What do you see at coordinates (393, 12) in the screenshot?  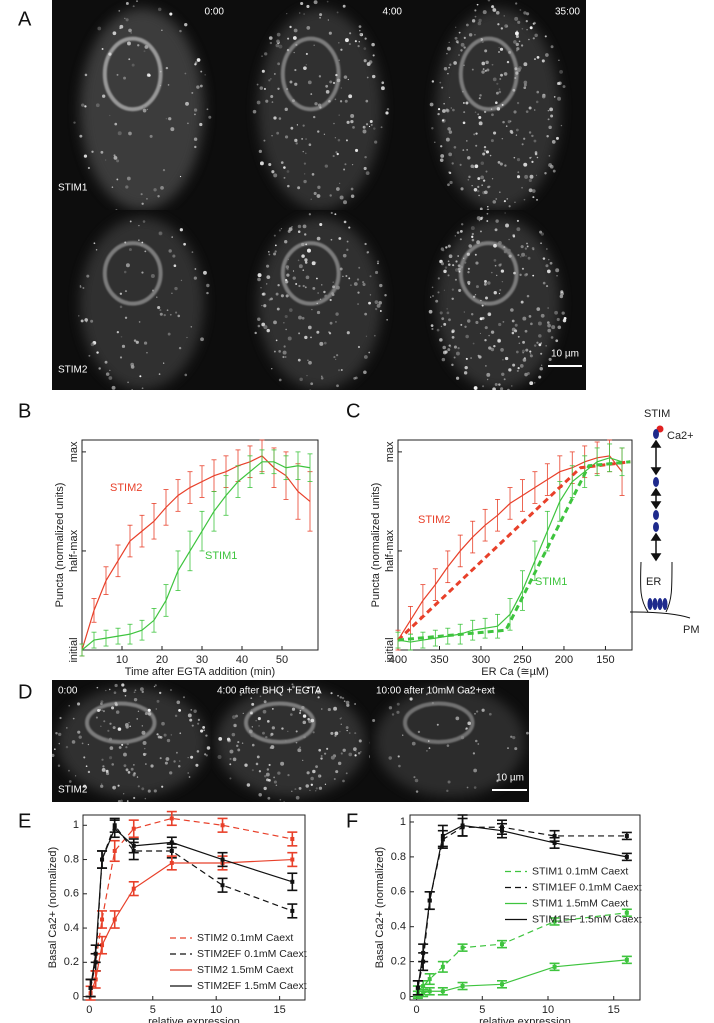 I see `timestamp: 4:00` at bounding box center [393, 12].